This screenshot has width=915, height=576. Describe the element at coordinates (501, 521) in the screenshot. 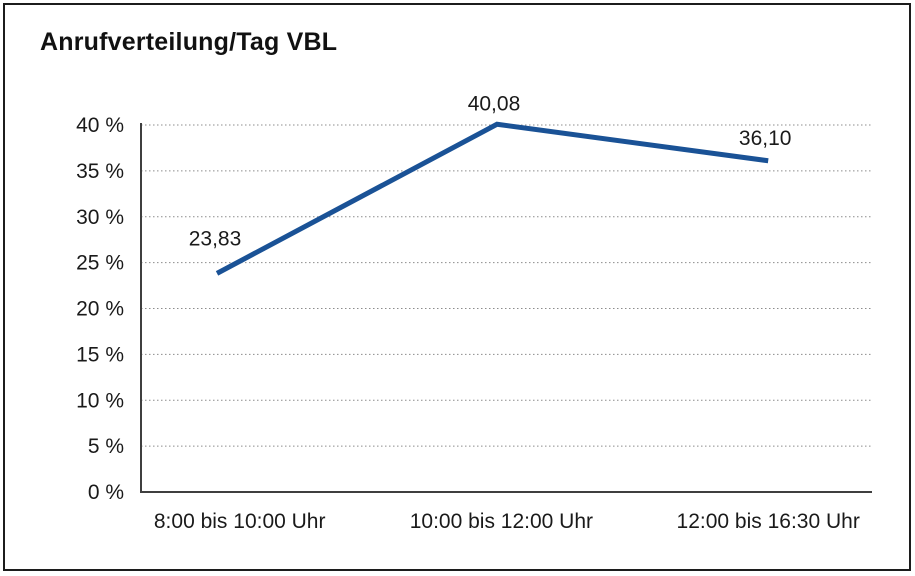

I see `x-axis-tick-label: 10:00 bis 12:00 Uhr` at that location.